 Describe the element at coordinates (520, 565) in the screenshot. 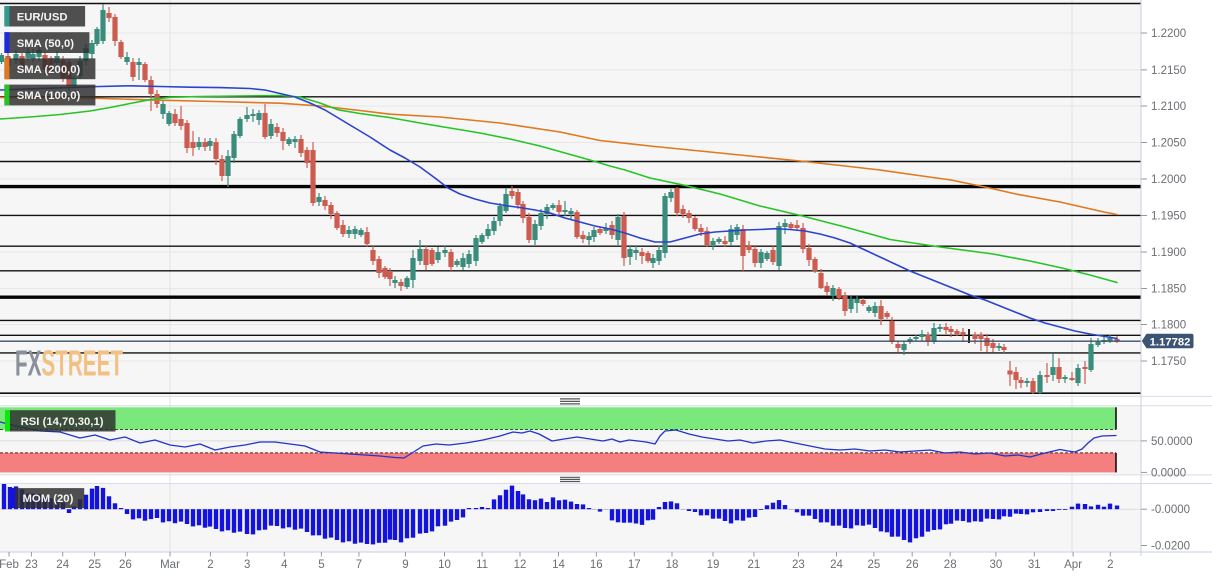

I see `svg-text: 12` at that location.